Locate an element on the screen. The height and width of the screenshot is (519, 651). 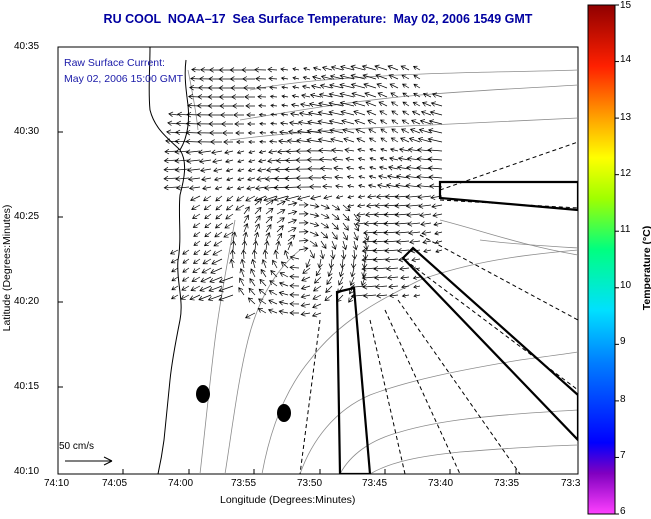
current-annotation-line1: Raw Surface Current: is located at coordinates (114, 63).